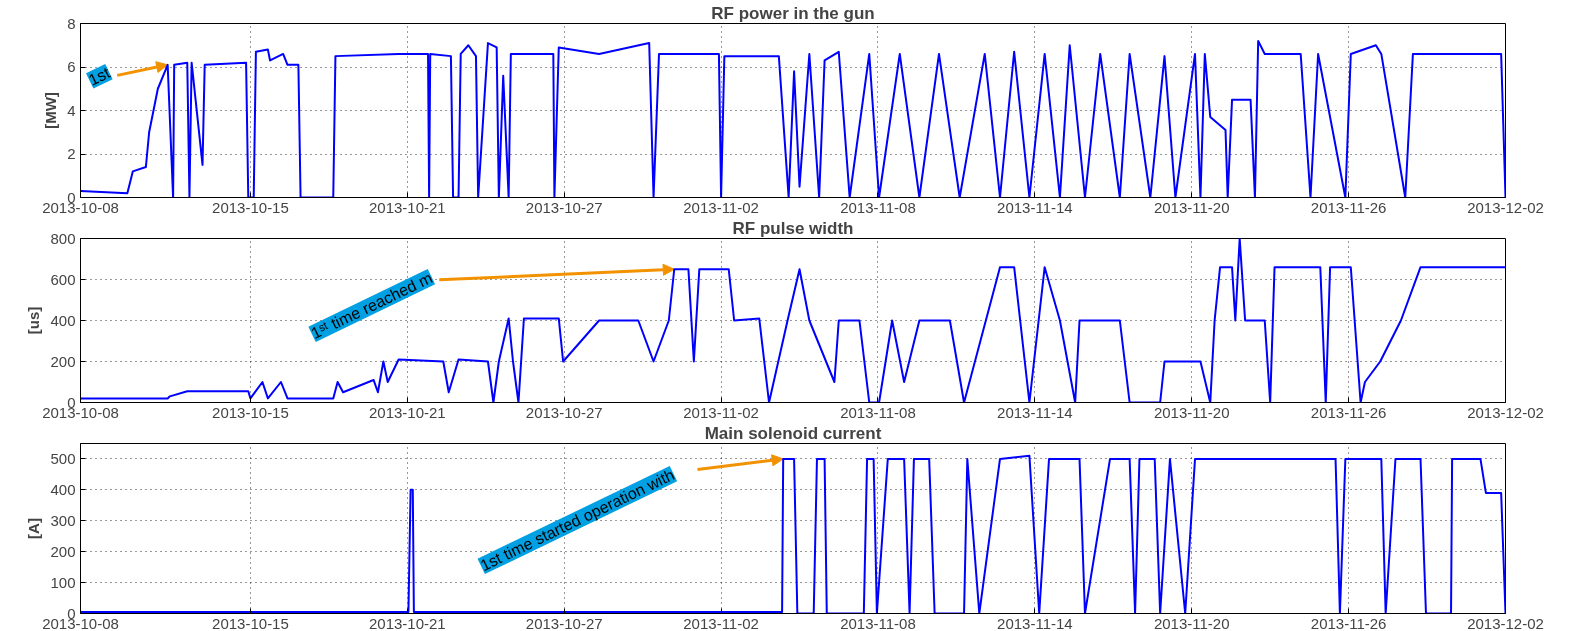 The width and height of the screenshot is (1581, 631). What do you see at coordinates (71, 66) in the screenshot?
I see `y-tick-label: 6` at bounding box center [71, 66].